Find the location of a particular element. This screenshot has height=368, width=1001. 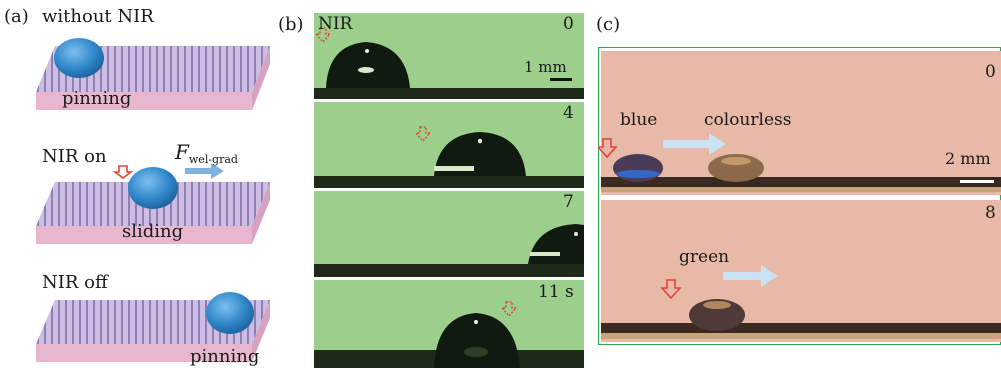

force-subscript: wel-grad is located at coordinates (213, 159).